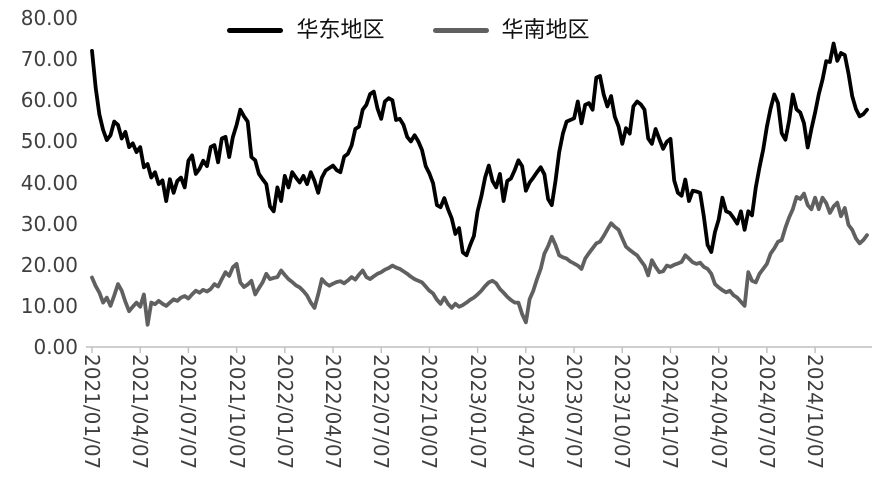 The height and width of the screenshot is (493, 877). What do you see at coordinates (525, 412) in the screenshot?
I see `x-axis-label: 2023/04/07` at bounding box center [525, 412].